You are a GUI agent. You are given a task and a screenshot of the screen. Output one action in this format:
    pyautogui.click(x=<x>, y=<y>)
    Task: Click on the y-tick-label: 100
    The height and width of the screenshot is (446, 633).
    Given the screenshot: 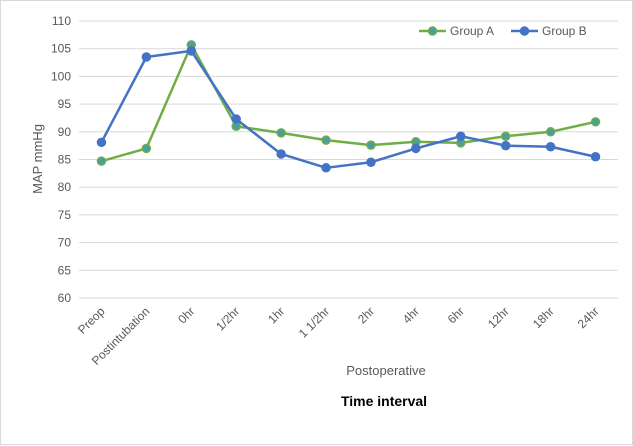 What is the action you would take?
    pyautogui.click(x=61, y=76)
    